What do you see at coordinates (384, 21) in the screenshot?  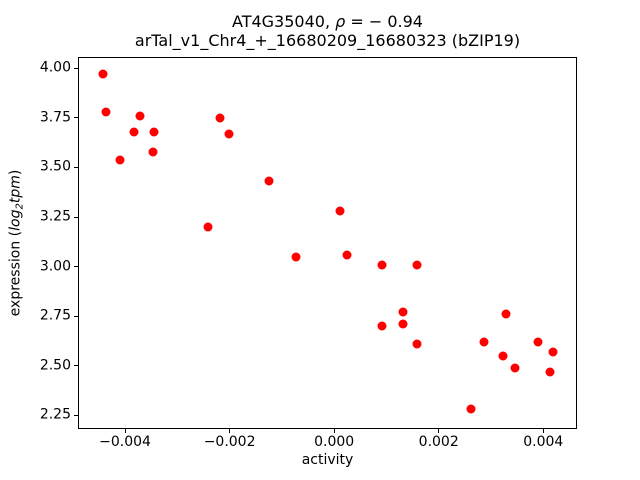 I see `rho-value: = − 0.94` at bounding box center [384, 21].